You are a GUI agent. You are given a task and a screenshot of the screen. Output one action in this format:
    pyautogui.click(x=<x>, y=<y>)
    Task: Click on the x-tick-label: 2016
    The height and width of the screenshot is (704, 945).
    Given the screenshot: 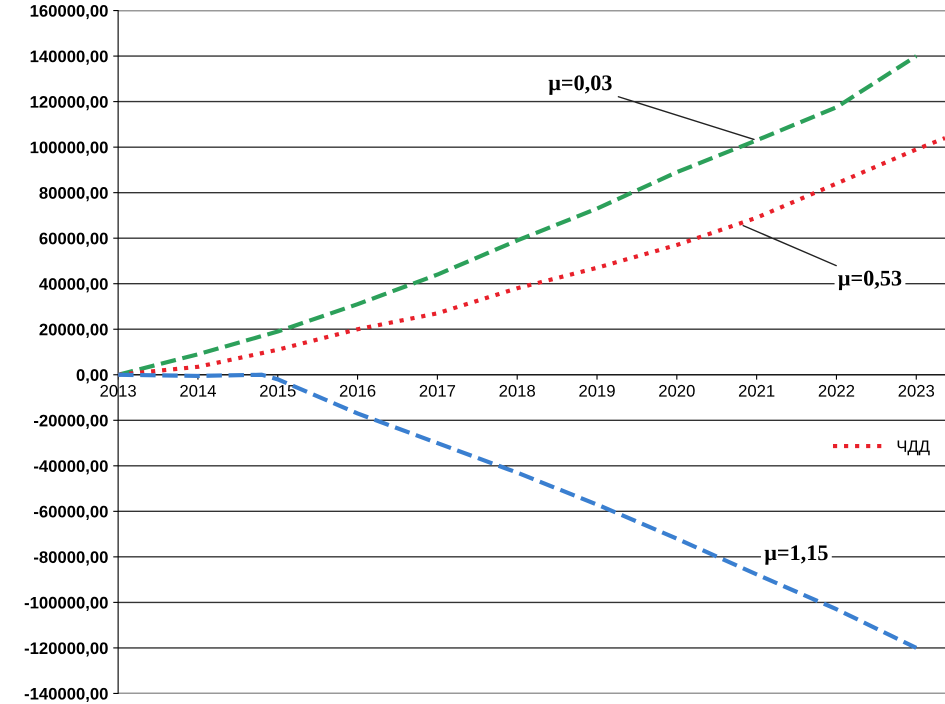 What is the action you would take?
    pyautogui.click(x=358, y=390)
    